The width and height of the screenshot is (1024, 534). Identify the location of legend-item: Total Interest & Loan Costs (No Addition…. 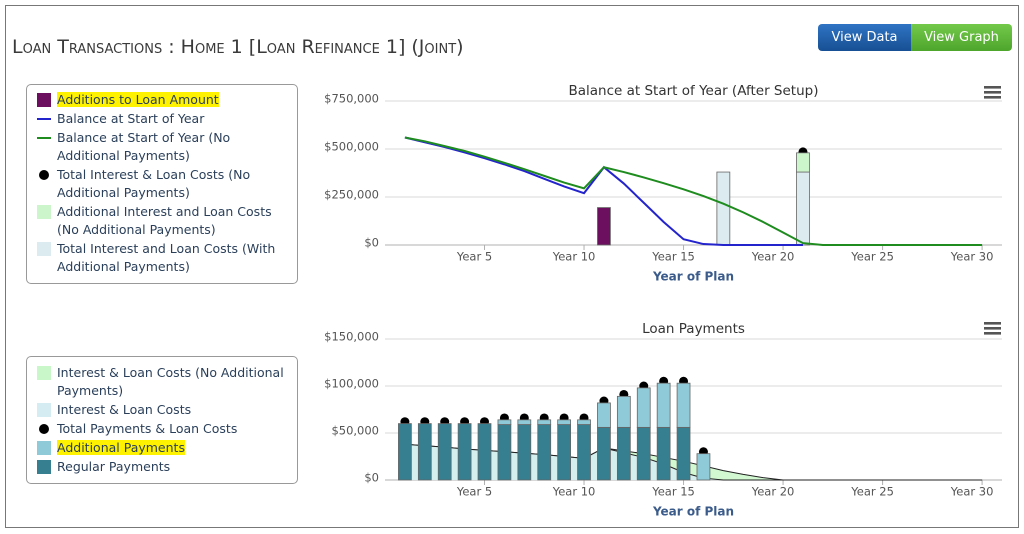
(162, 184).